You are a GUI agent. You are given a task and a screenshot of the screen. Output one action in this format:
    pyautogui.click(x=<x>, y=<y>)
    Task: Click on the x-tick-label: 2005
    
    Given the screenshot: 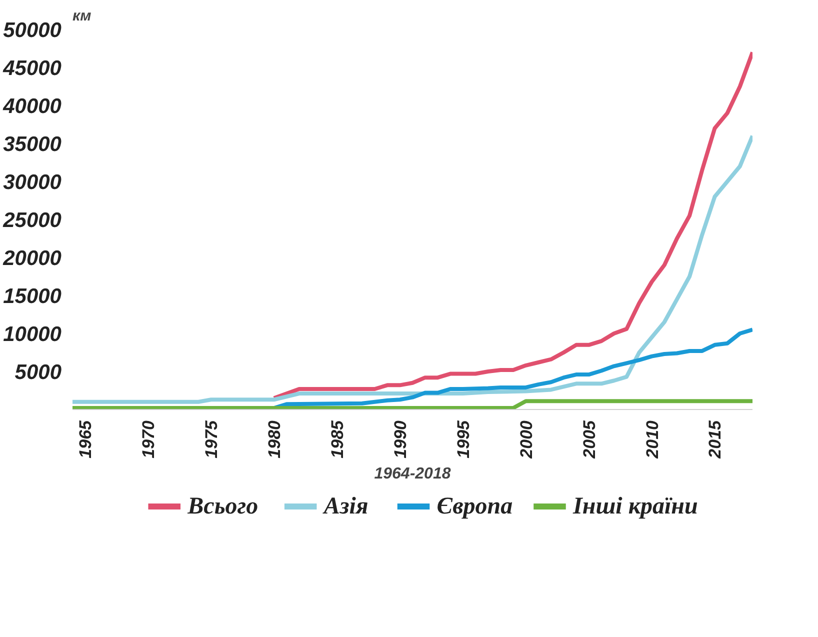 What is the action you would take?
    pyautogui.click(x=589, y=440)
    